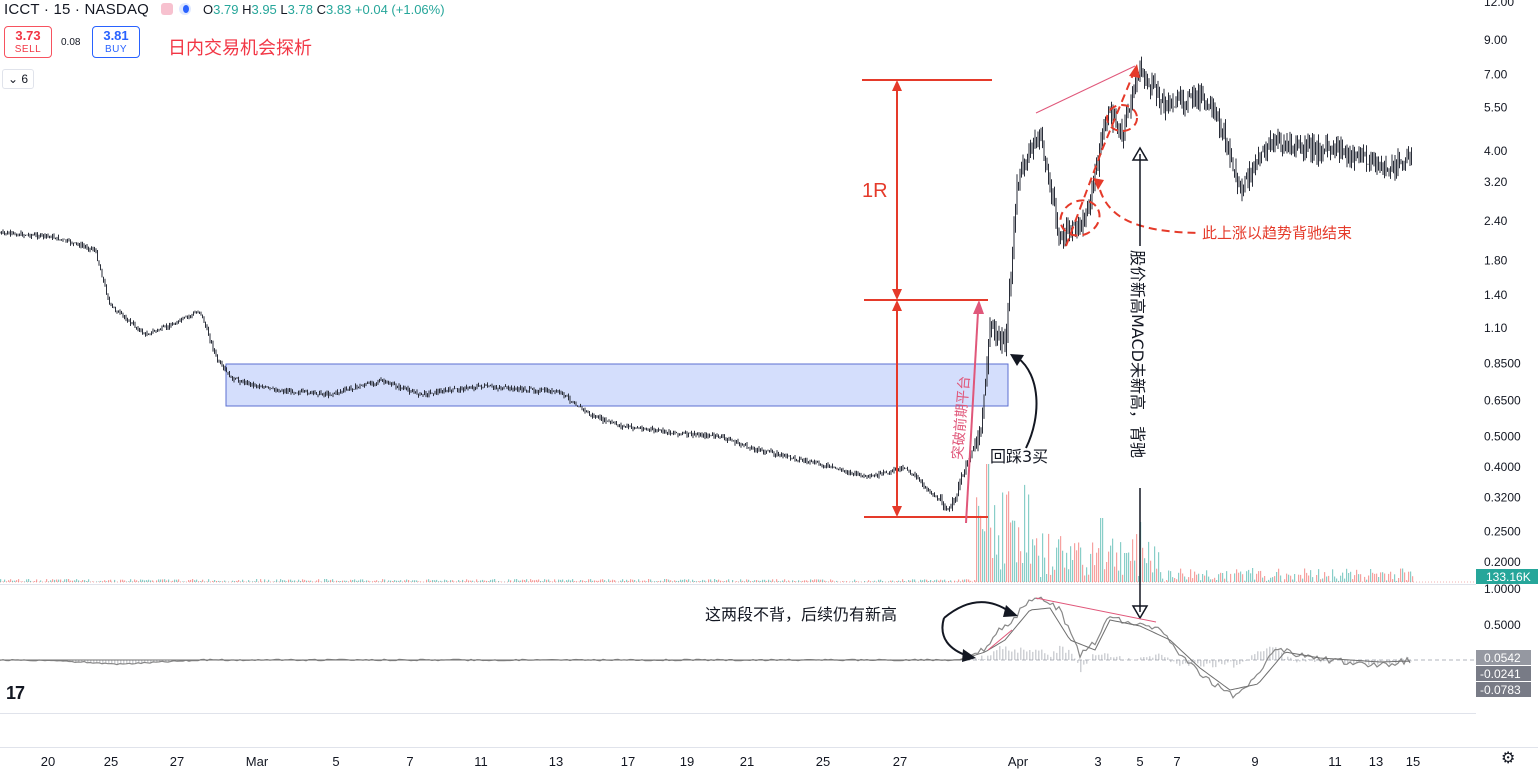  Describe the element at coordinates (1508, 758) in the screenshot. I see `gear-icon: ⚙` at that location.